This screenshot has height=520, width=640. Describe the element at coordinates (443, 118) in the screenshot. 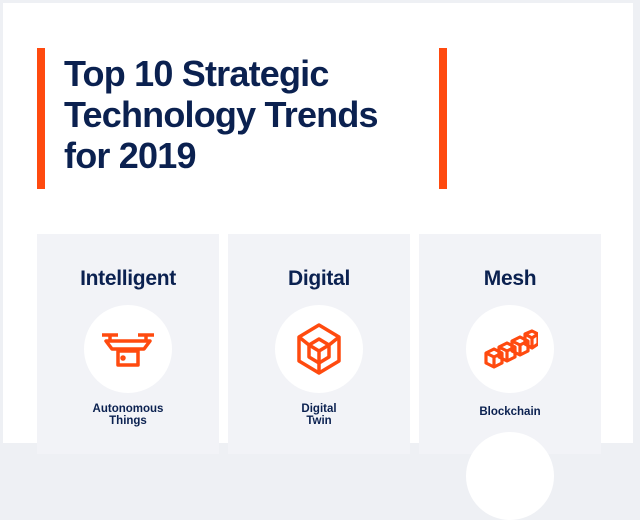

I see `right-accent-bar` at that location.